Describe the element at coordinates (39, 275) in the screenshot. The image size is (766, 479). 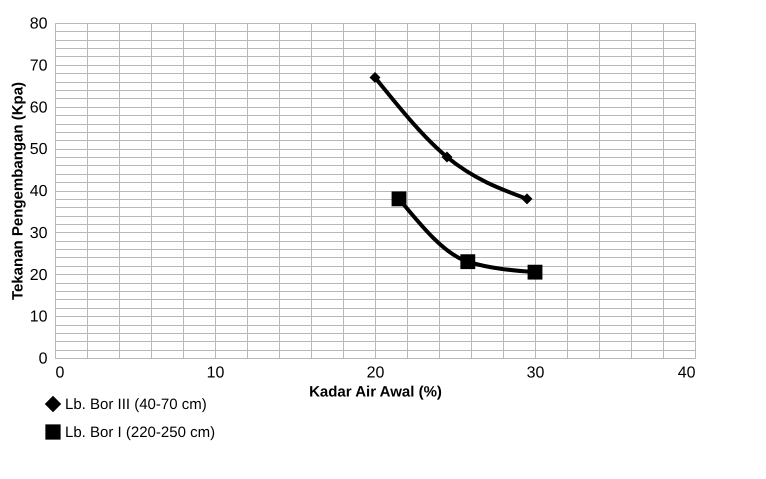
I see `y-tick-label: 20` at that location.